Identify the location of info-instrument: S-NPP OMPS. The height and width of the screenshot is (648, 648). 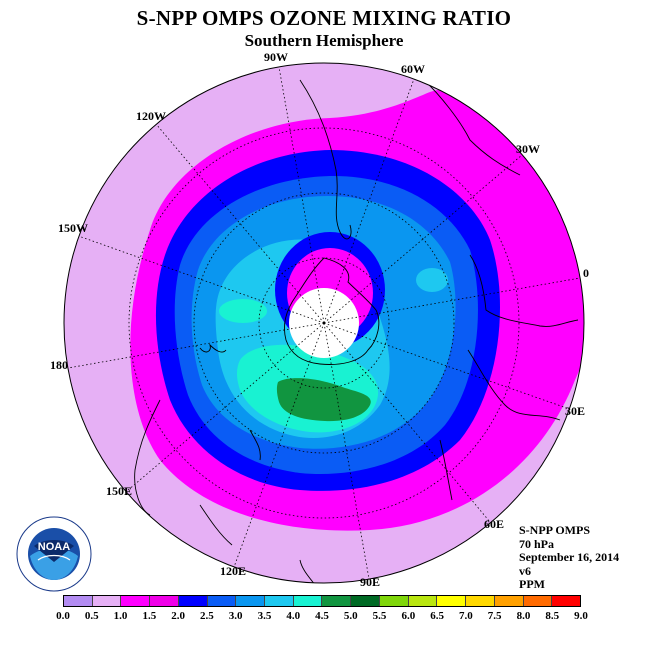
(554, 530).